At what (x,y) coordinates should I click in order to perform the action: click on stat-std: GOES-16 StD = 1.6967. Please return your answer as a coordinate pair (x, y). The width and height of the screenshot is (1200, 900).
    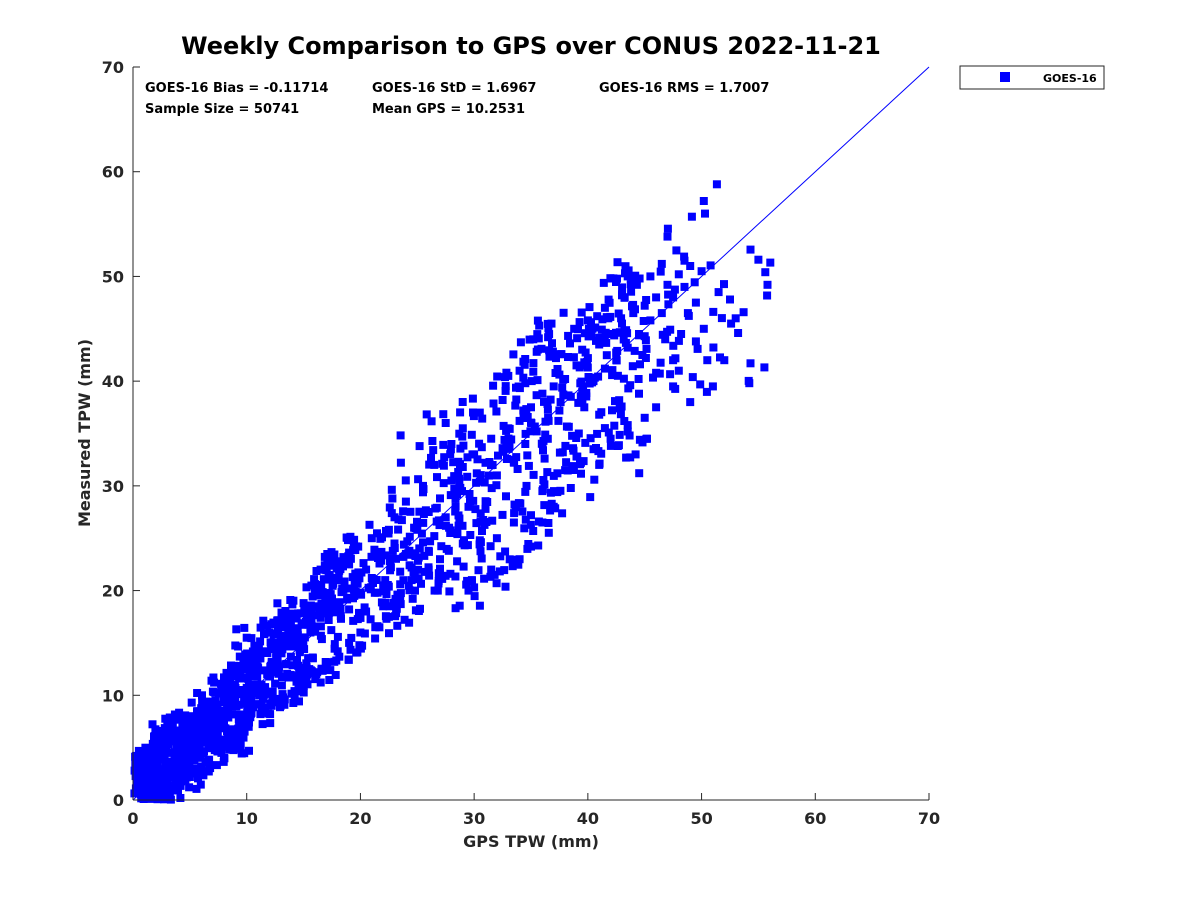
    Looking at the image, I should click on (454, 88).